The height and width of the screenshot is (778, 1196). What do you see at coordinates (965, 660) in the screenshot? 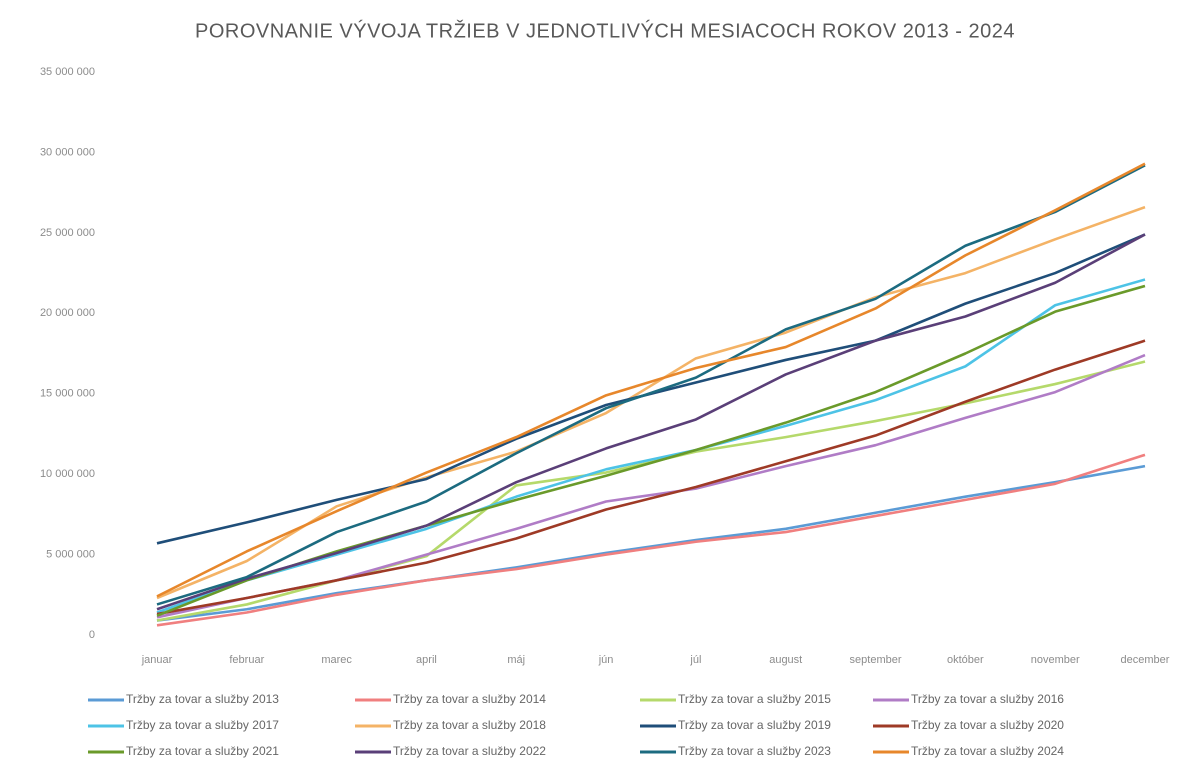
I see `x-tick-label: október` at bounding box center [965, 660].